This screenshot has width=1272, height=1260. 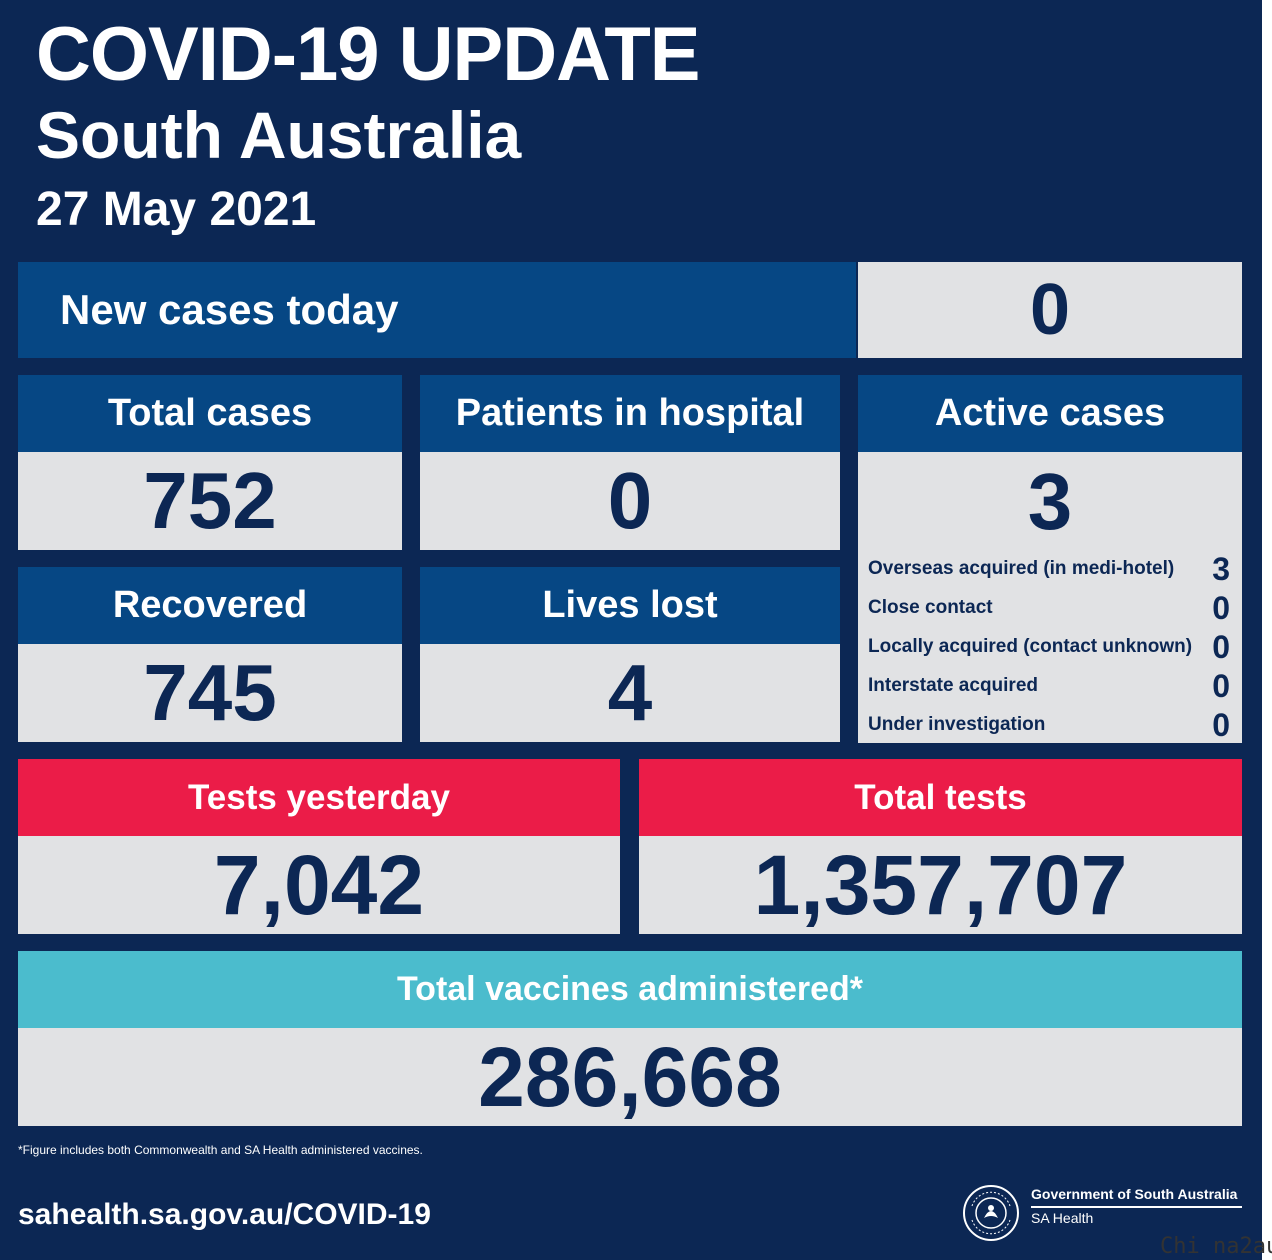 I want to click on department-name: SA Health, so click(x=1062, y=1218).